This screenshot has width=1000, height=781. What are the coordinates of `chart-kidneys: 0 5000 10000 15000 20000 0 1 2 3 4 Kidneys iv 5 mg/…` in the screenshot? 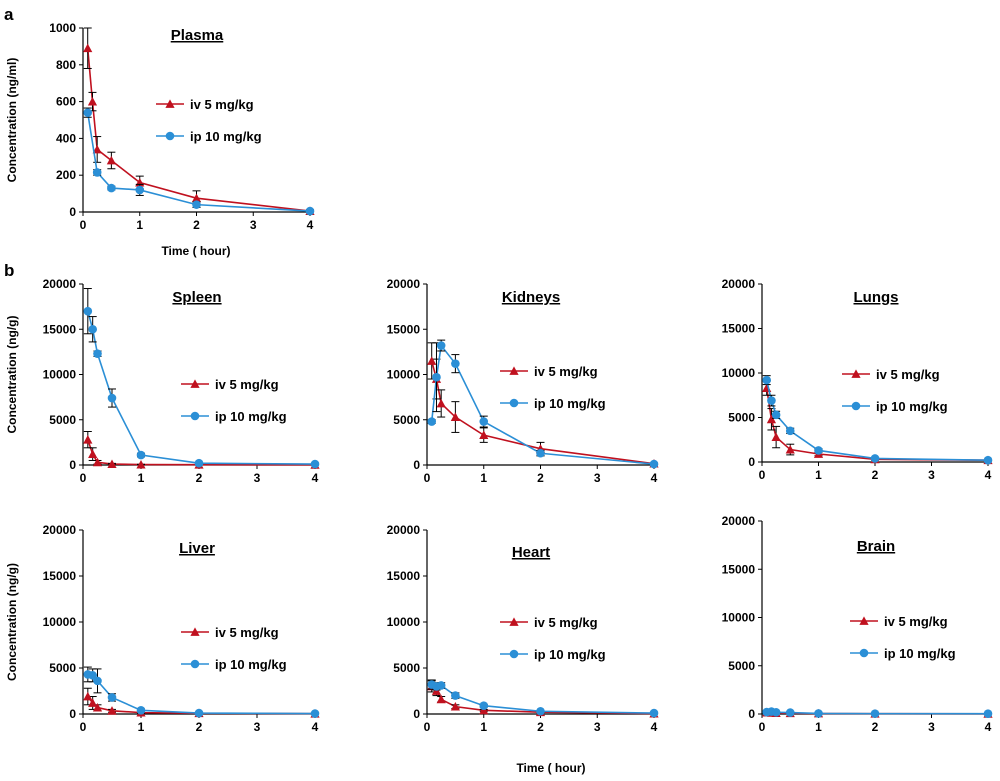 It's located at (523, 381).